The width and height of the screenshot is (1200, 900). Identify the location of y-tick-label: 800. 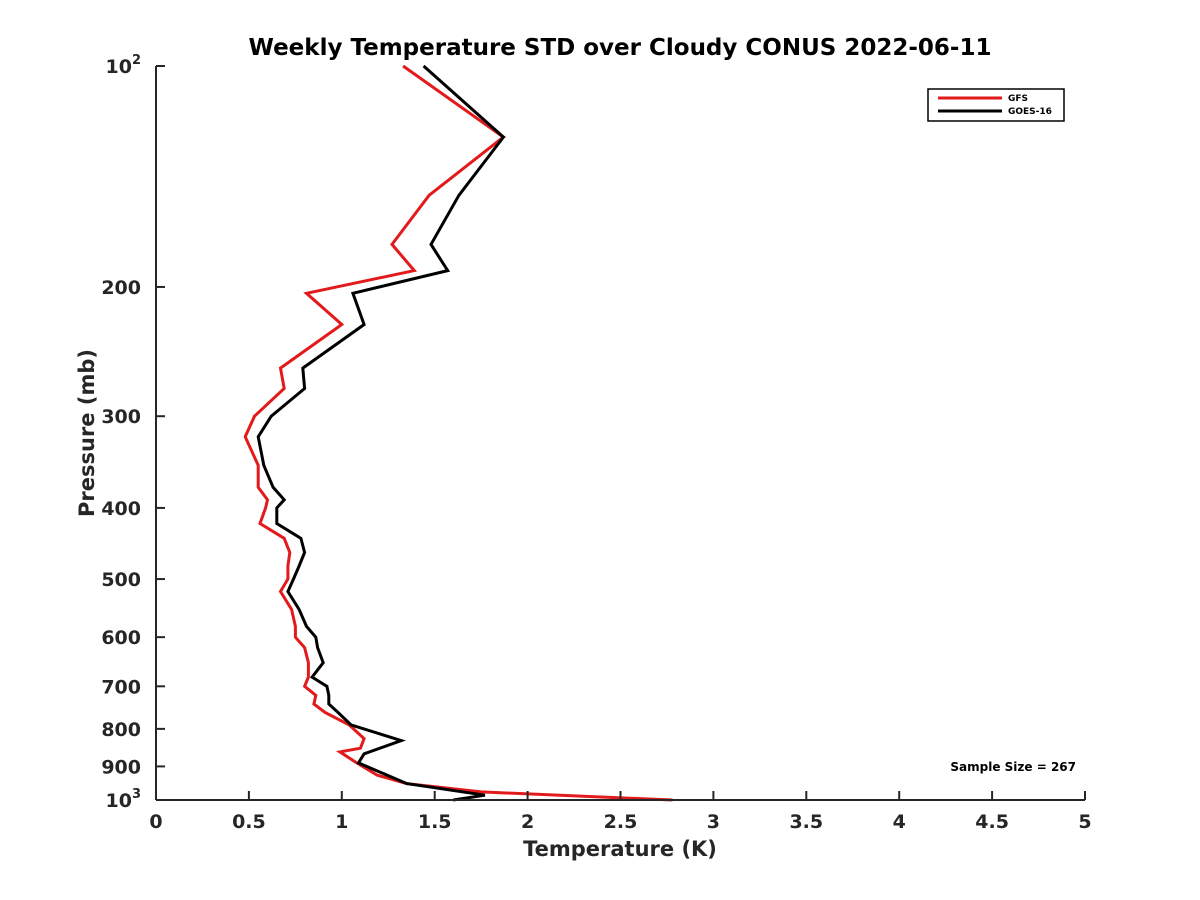
(121, 730).